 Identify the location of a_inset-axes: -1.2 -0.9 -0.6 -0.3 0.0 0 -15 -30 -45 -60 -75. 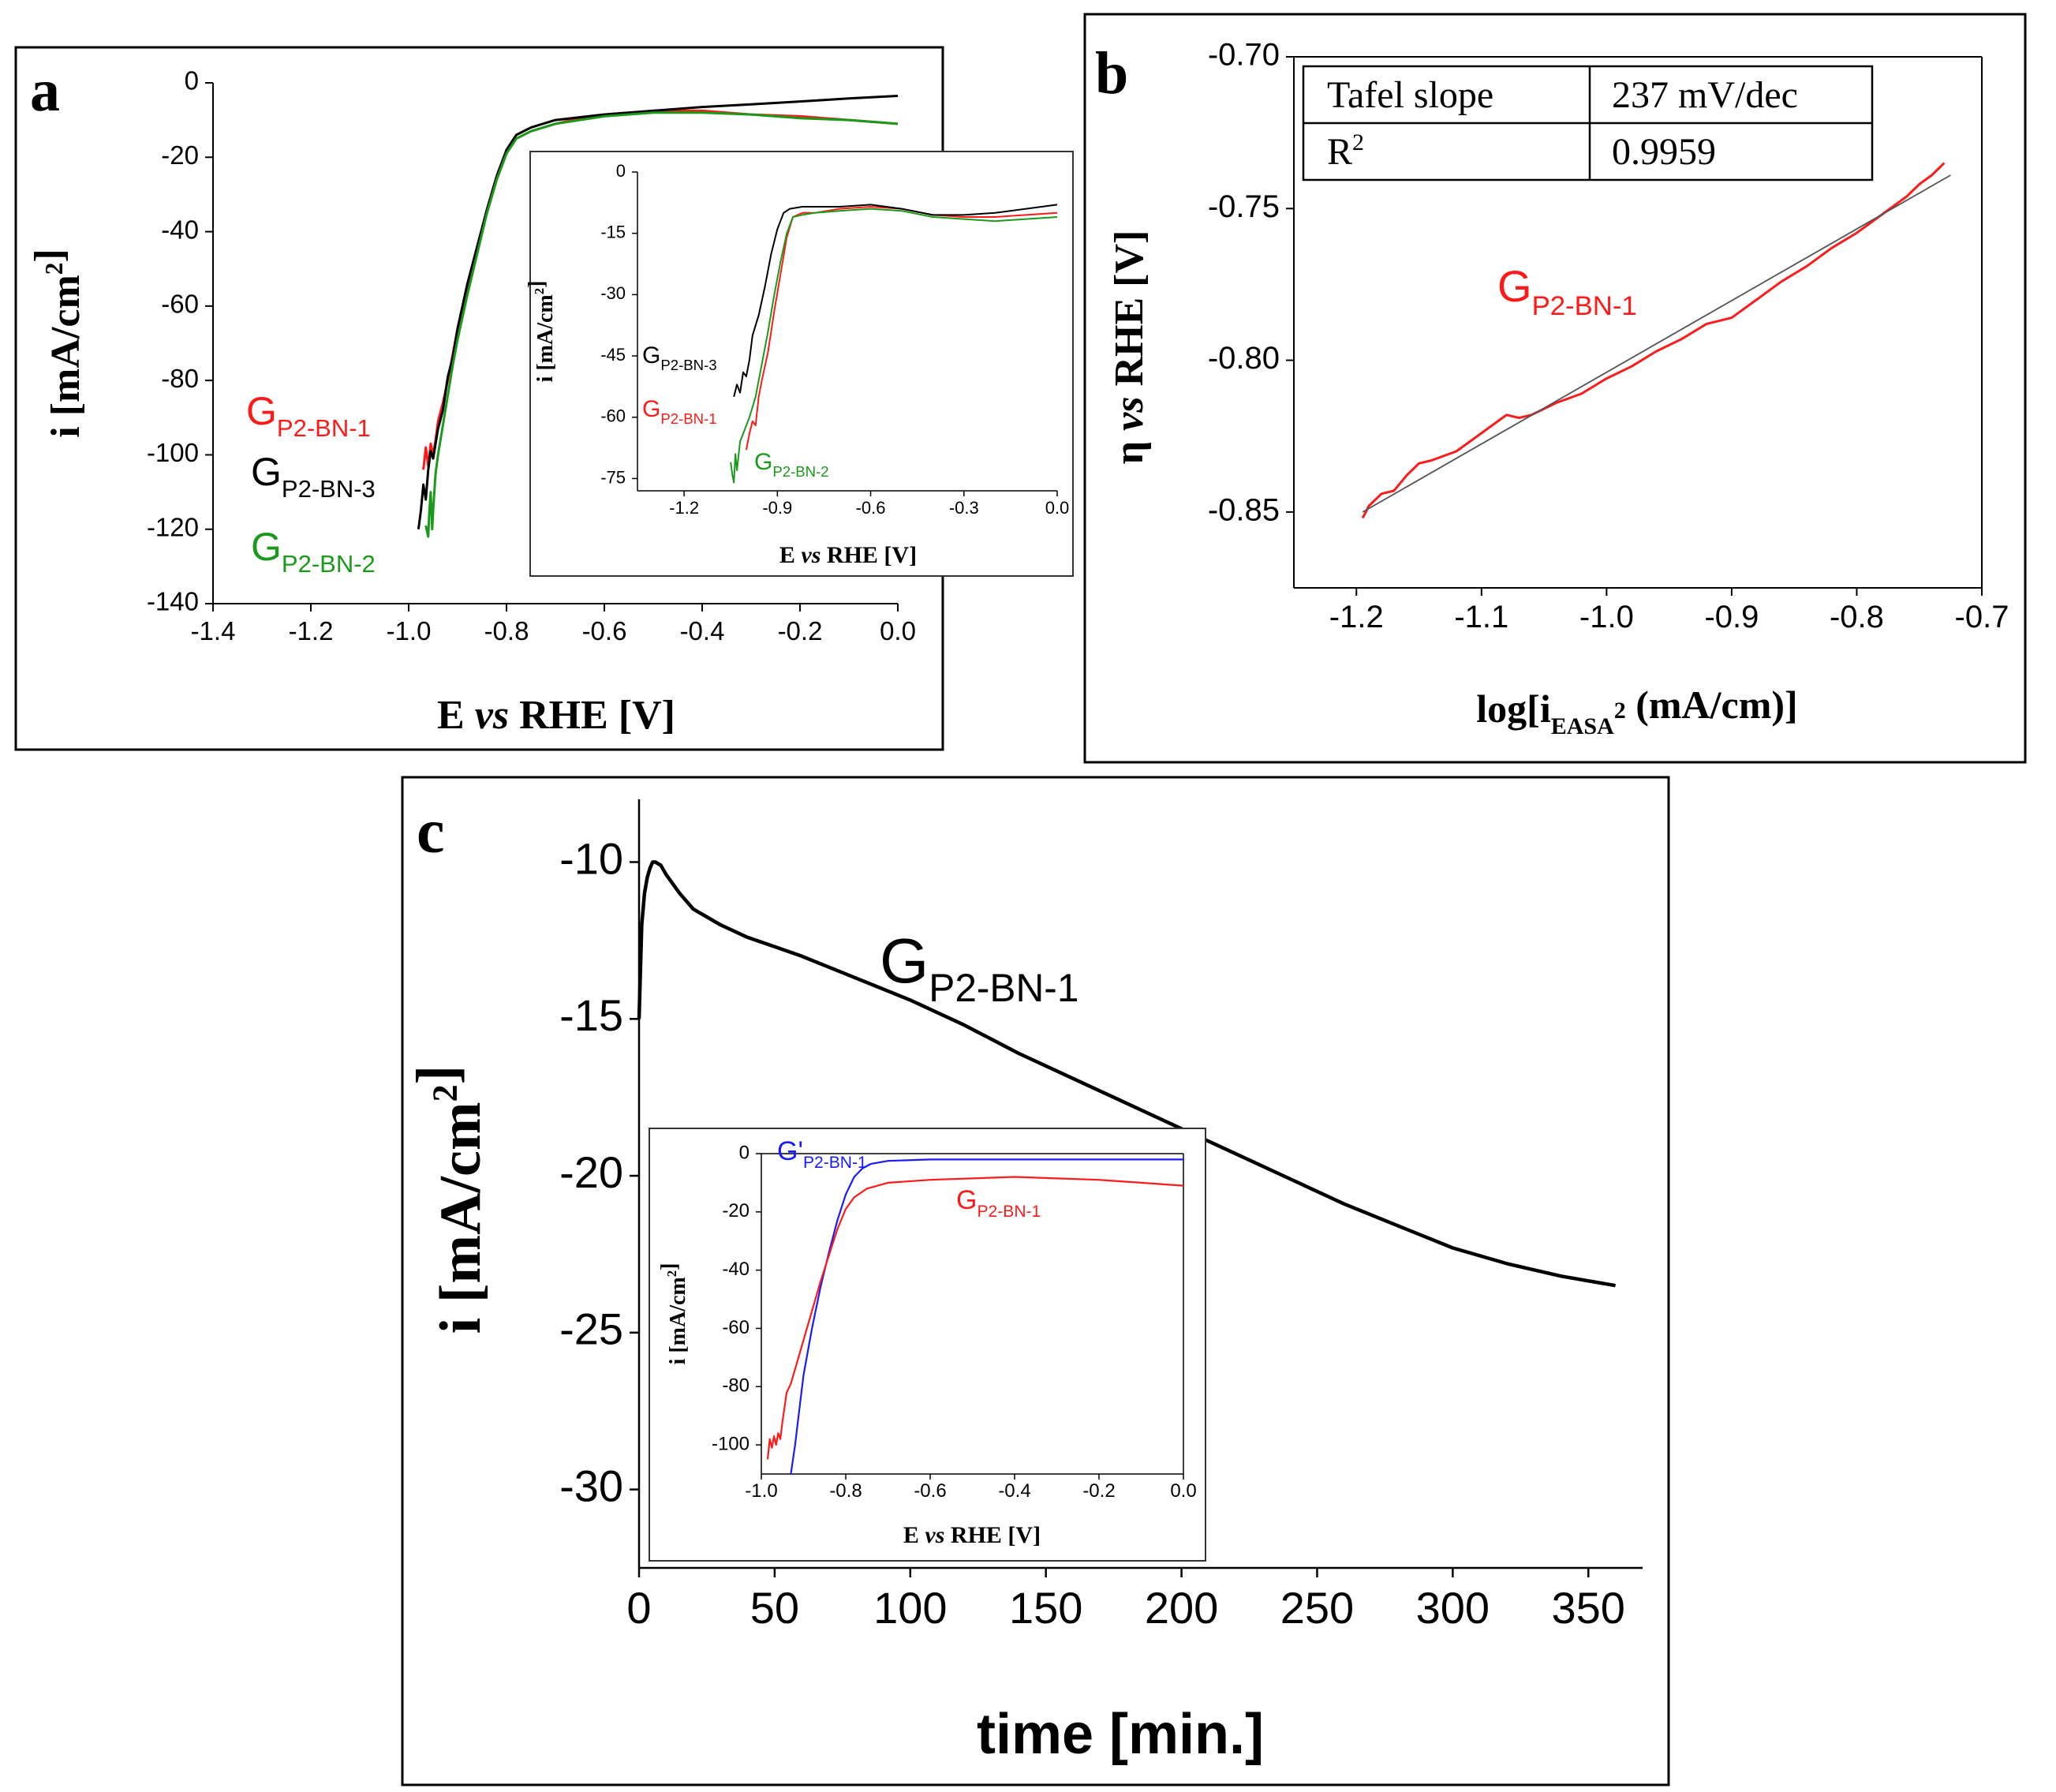
(834, 339).